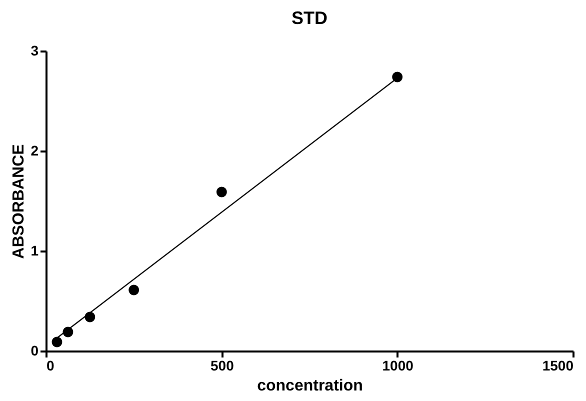 The image size is (586, 401). Describe the element at coordinates (558, 366) in the screenshot. I see `x-tick-label: 1500` at that location.